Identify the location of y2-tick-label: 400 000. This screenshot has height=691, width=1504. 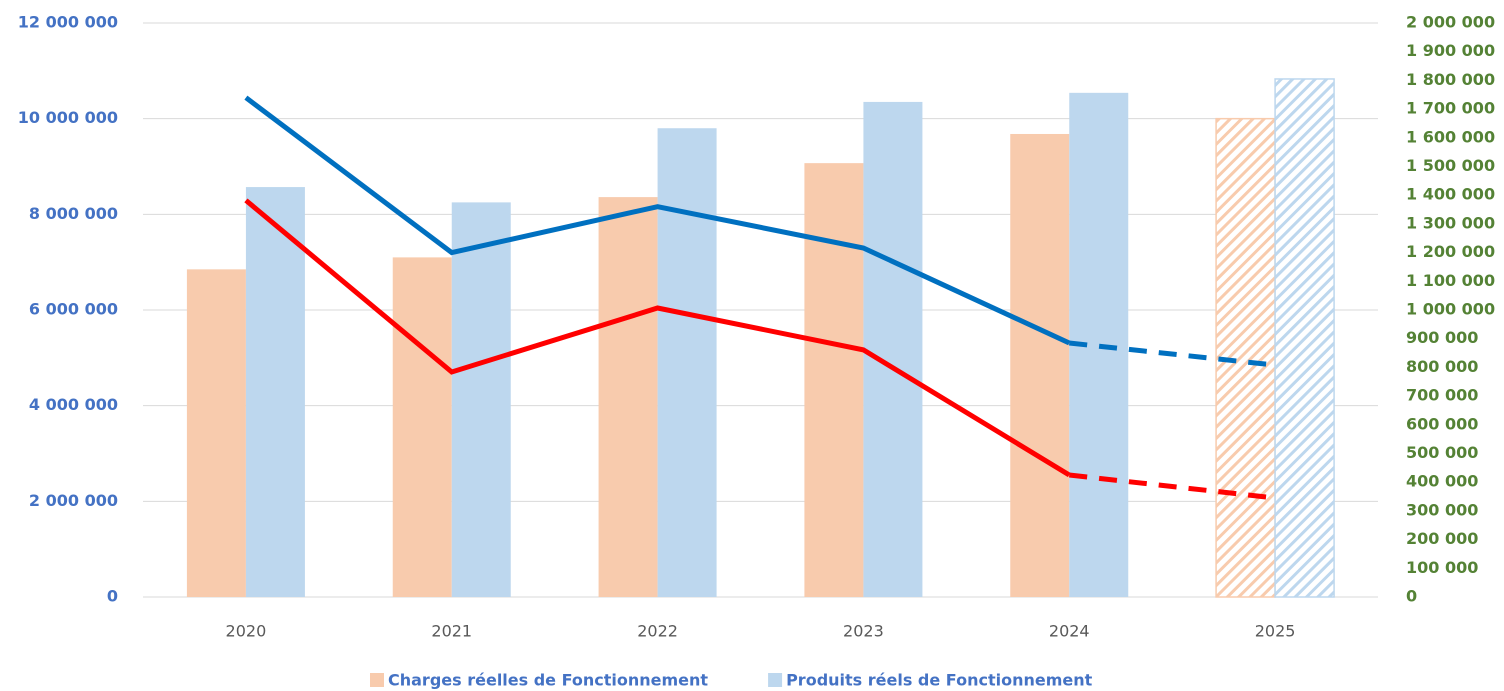
(1442, 481).